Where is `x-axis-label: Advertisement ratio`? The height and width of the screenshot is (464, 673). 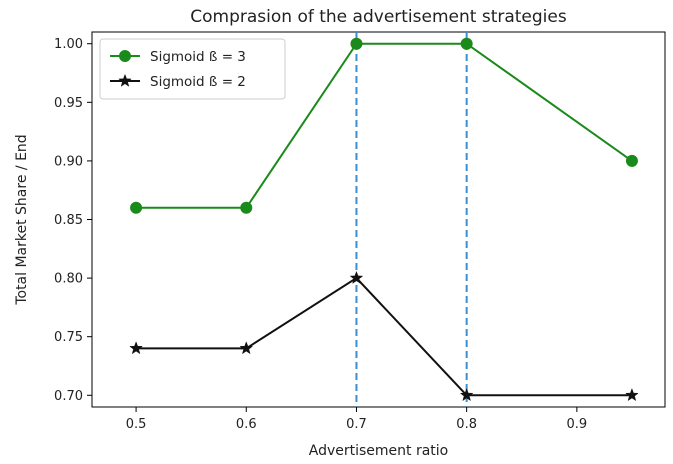
x-axis-label: Advertisement ratio is located at coordinates (379, 451).